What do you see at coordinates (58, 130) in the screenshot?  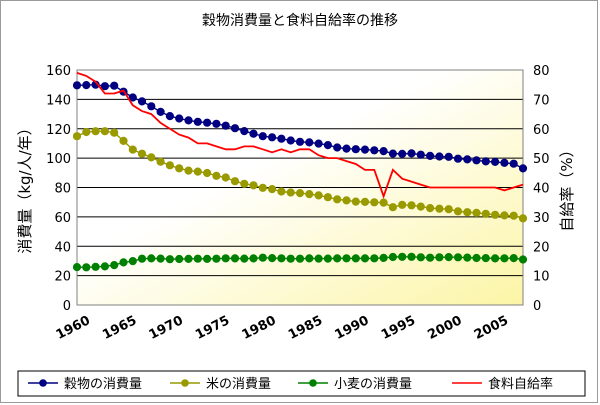 I see `y-tick-label: 120` at bounding box center [58, 130].